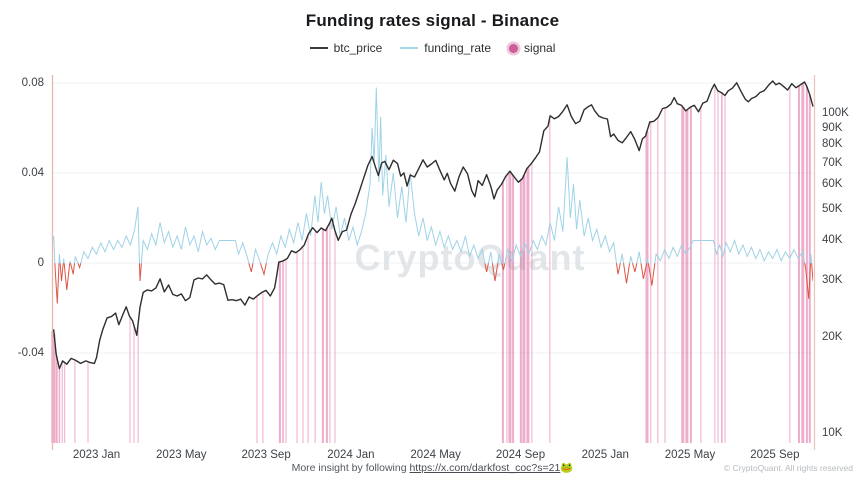 The height and width of the screenshot is (487, 865). Describe the element at coordinates (470, 257) in the screenshot. I see `watermark: CryptoQuant` at that location.